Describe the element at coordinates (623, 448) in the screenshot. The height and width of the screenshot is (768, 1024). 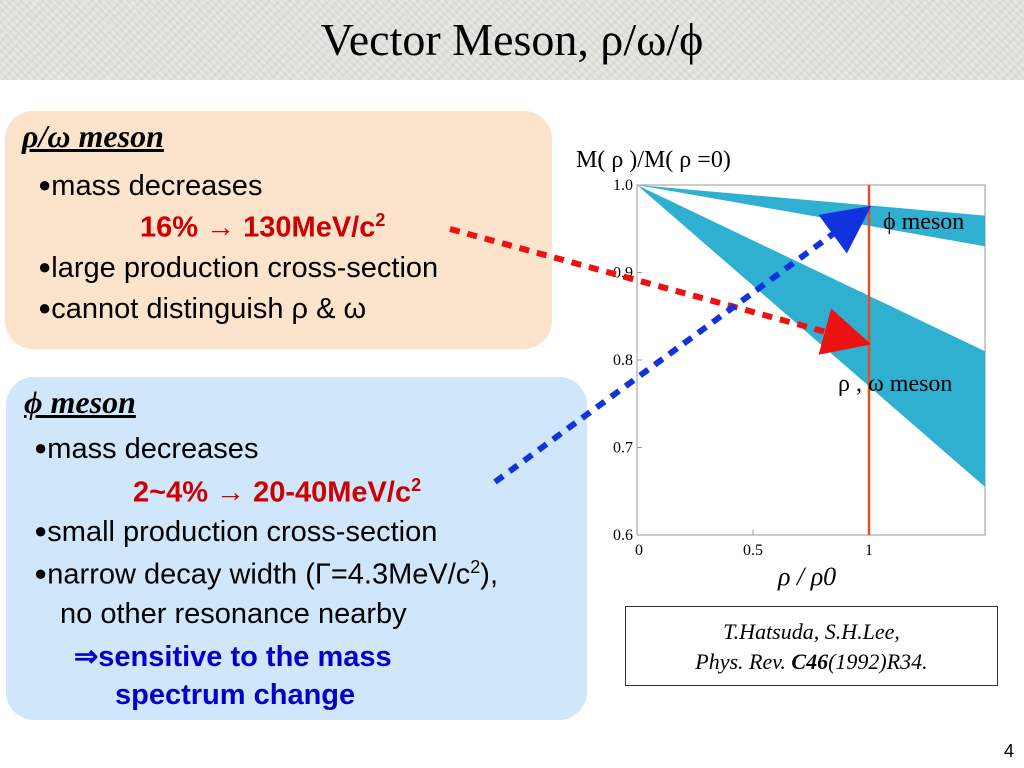
I see `y-tick-label: 0.7` at that location.